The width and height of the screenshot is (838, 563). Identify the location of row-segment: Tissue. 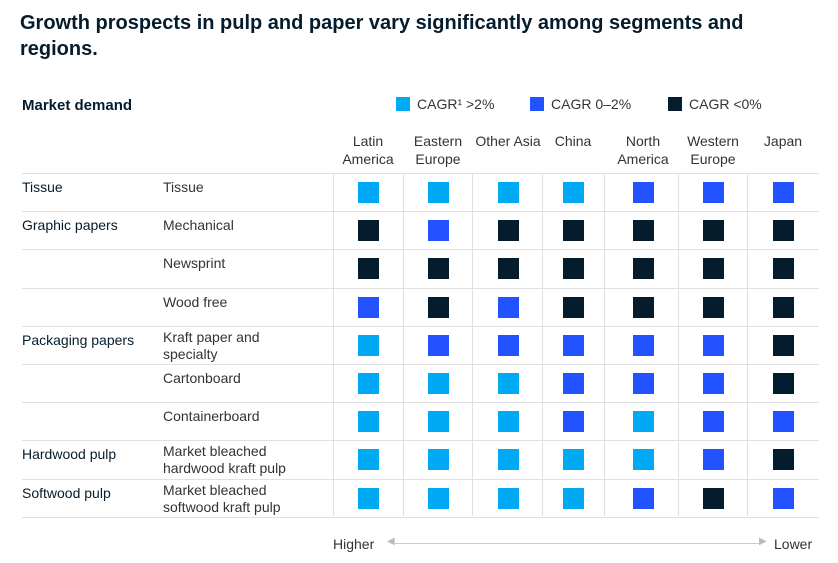
(42, 187).